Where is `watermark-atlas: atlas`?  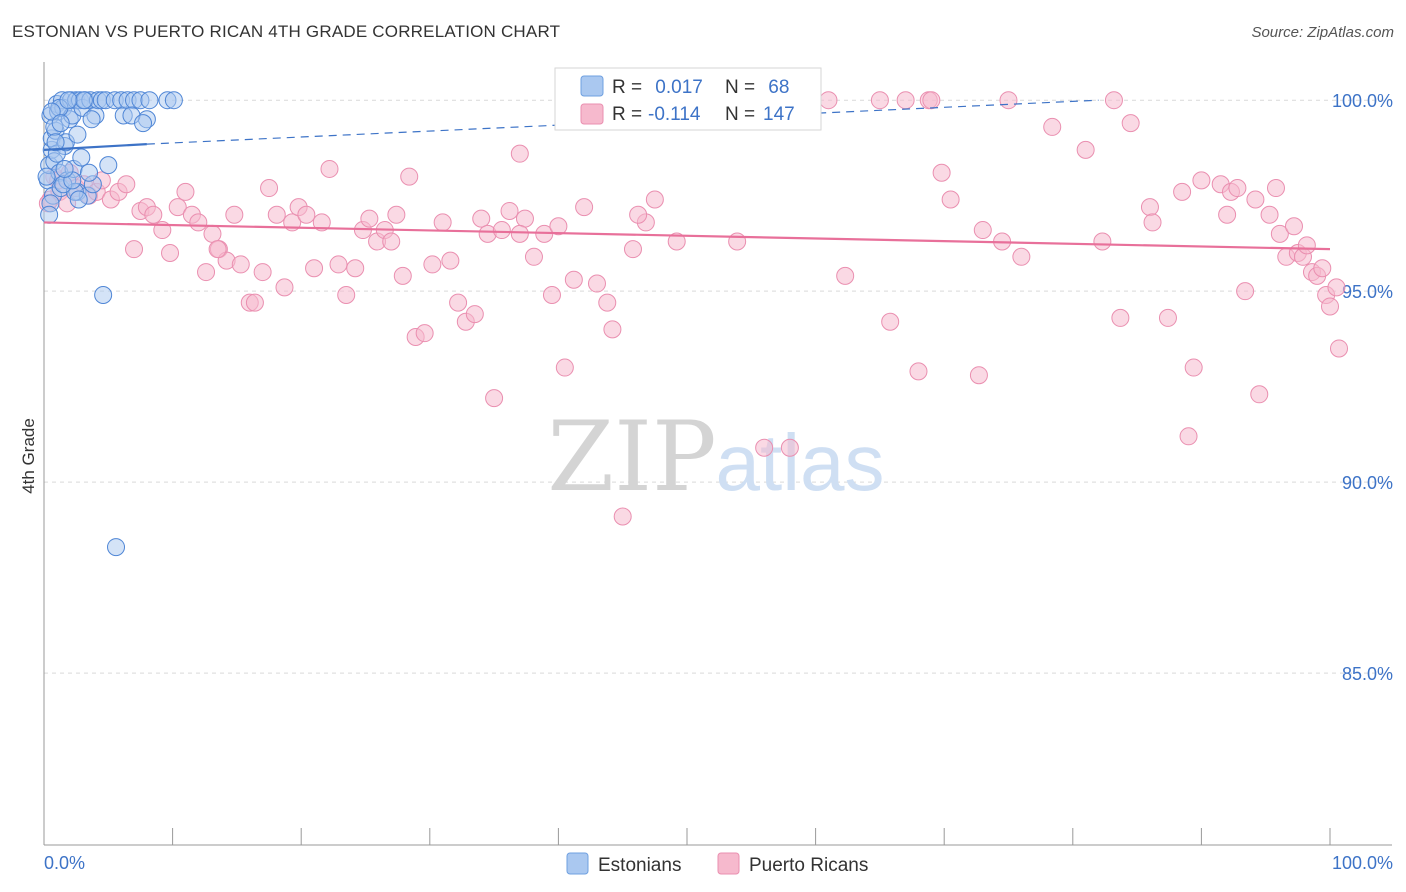 watermark-atlas: atlas is located at coordinates (800, 462).